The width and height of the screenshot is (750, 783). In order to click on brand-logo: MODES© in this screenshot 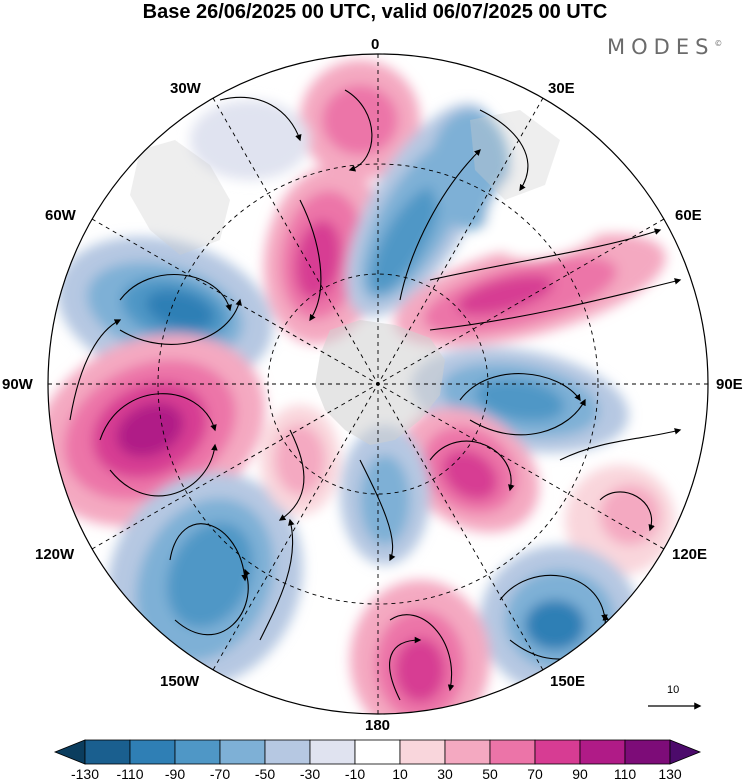, I will do `click(665, 47)`.